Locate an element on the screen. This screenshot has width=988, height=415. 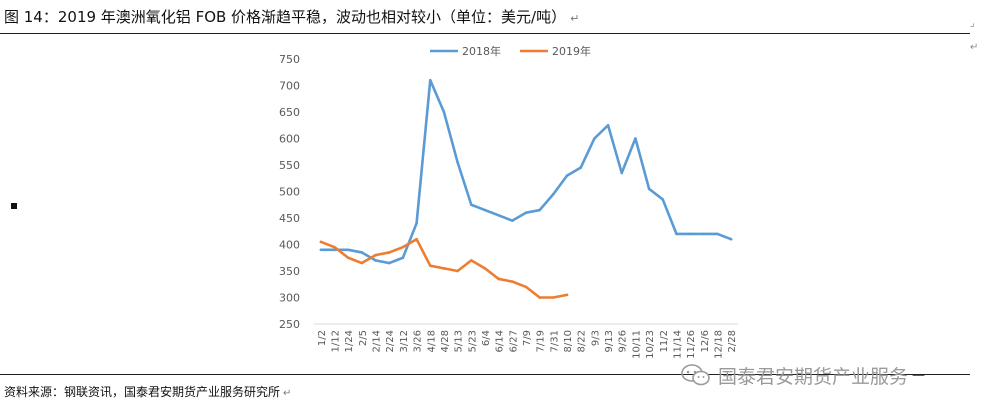
y-tick-label: 400 is located at coordinates (289, 245).